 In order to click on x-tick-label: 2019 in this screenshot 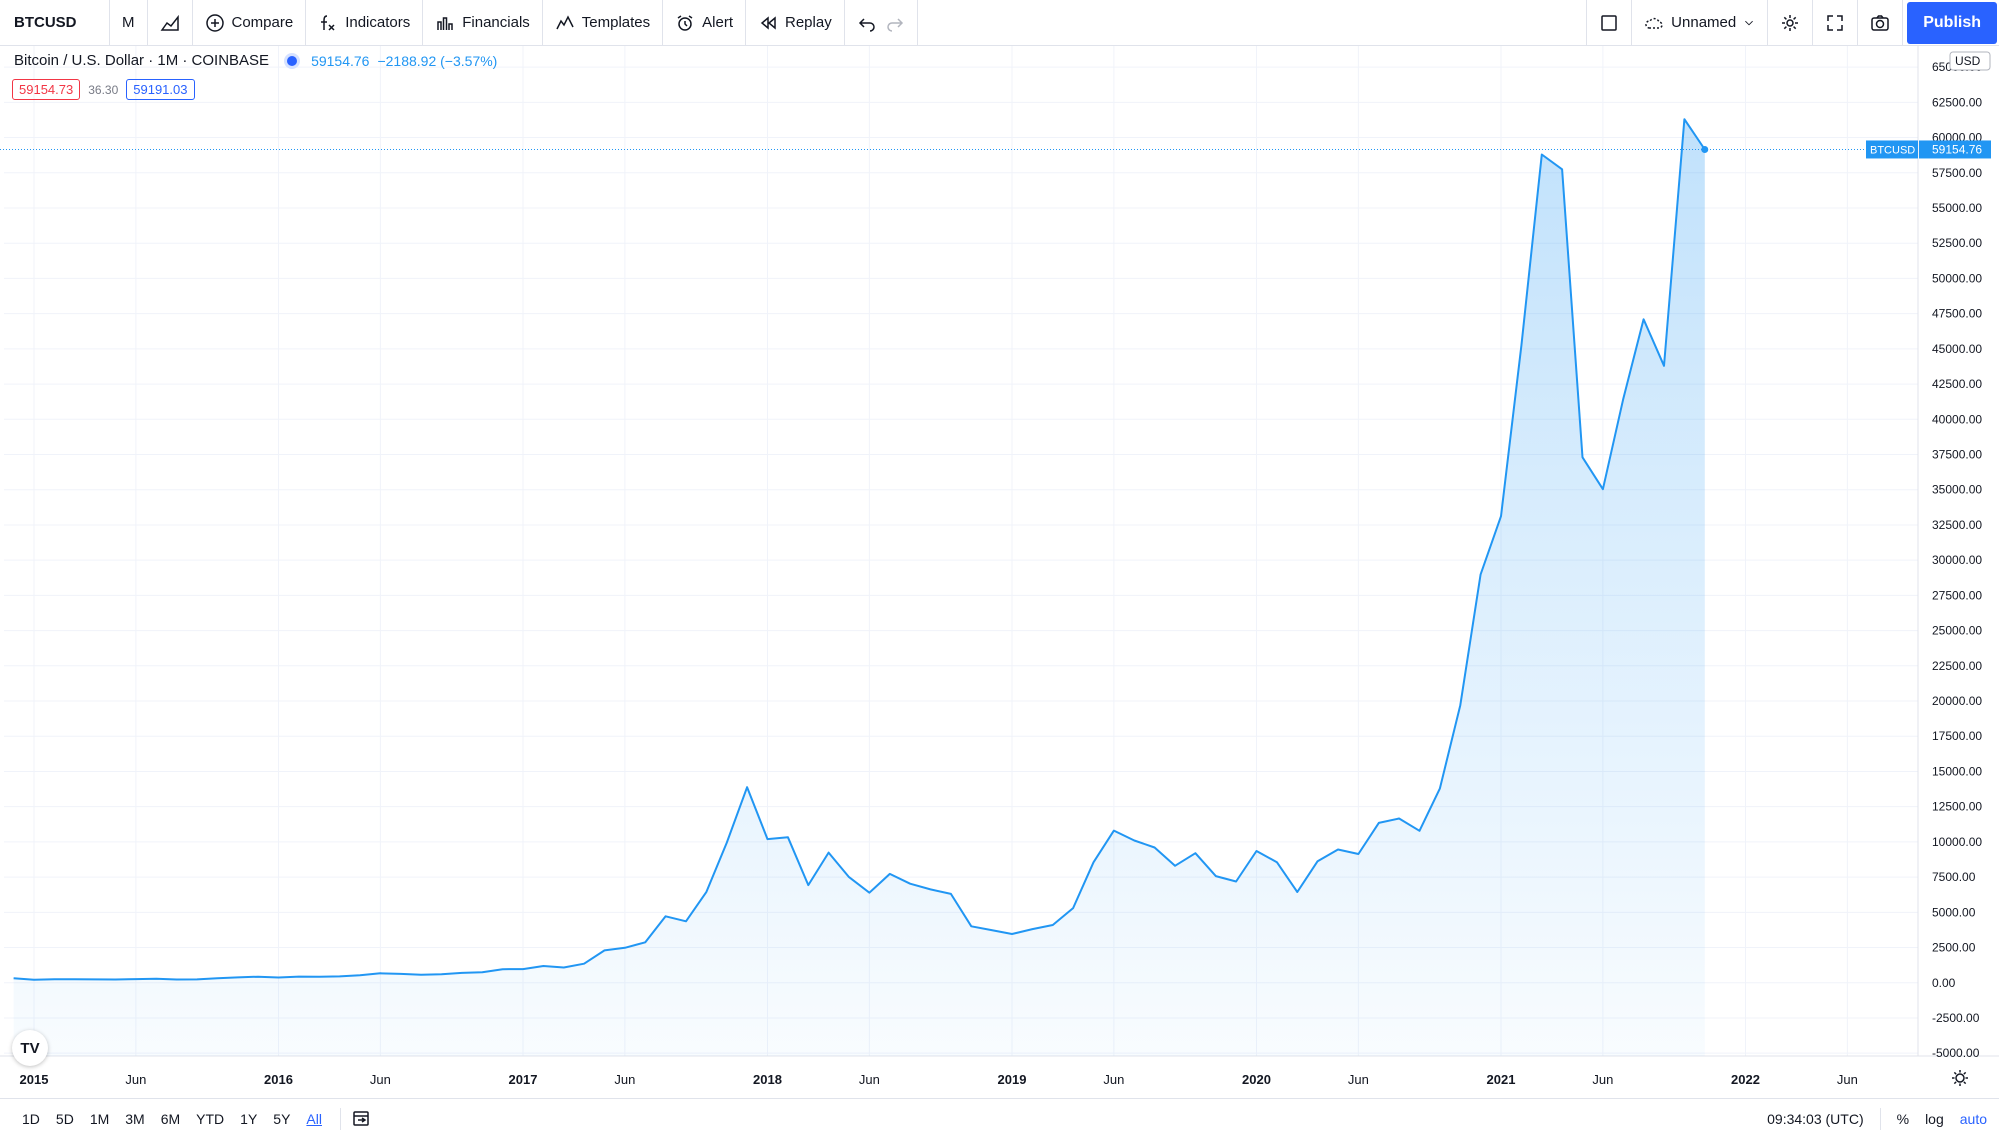, I will do `click(1012, 1079)`.